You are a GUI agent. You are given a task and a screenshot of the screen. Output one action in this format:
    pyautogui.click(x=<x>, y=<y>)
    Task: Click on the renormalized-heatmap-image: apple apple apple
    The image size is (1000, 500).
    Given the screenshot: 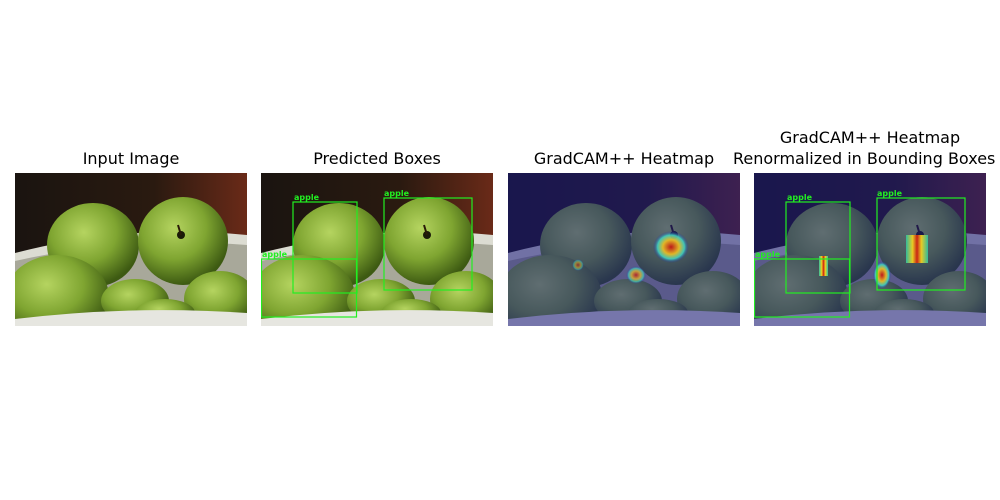 What is the action you would take?
    pyautogui.click(x=870, y=249)
    